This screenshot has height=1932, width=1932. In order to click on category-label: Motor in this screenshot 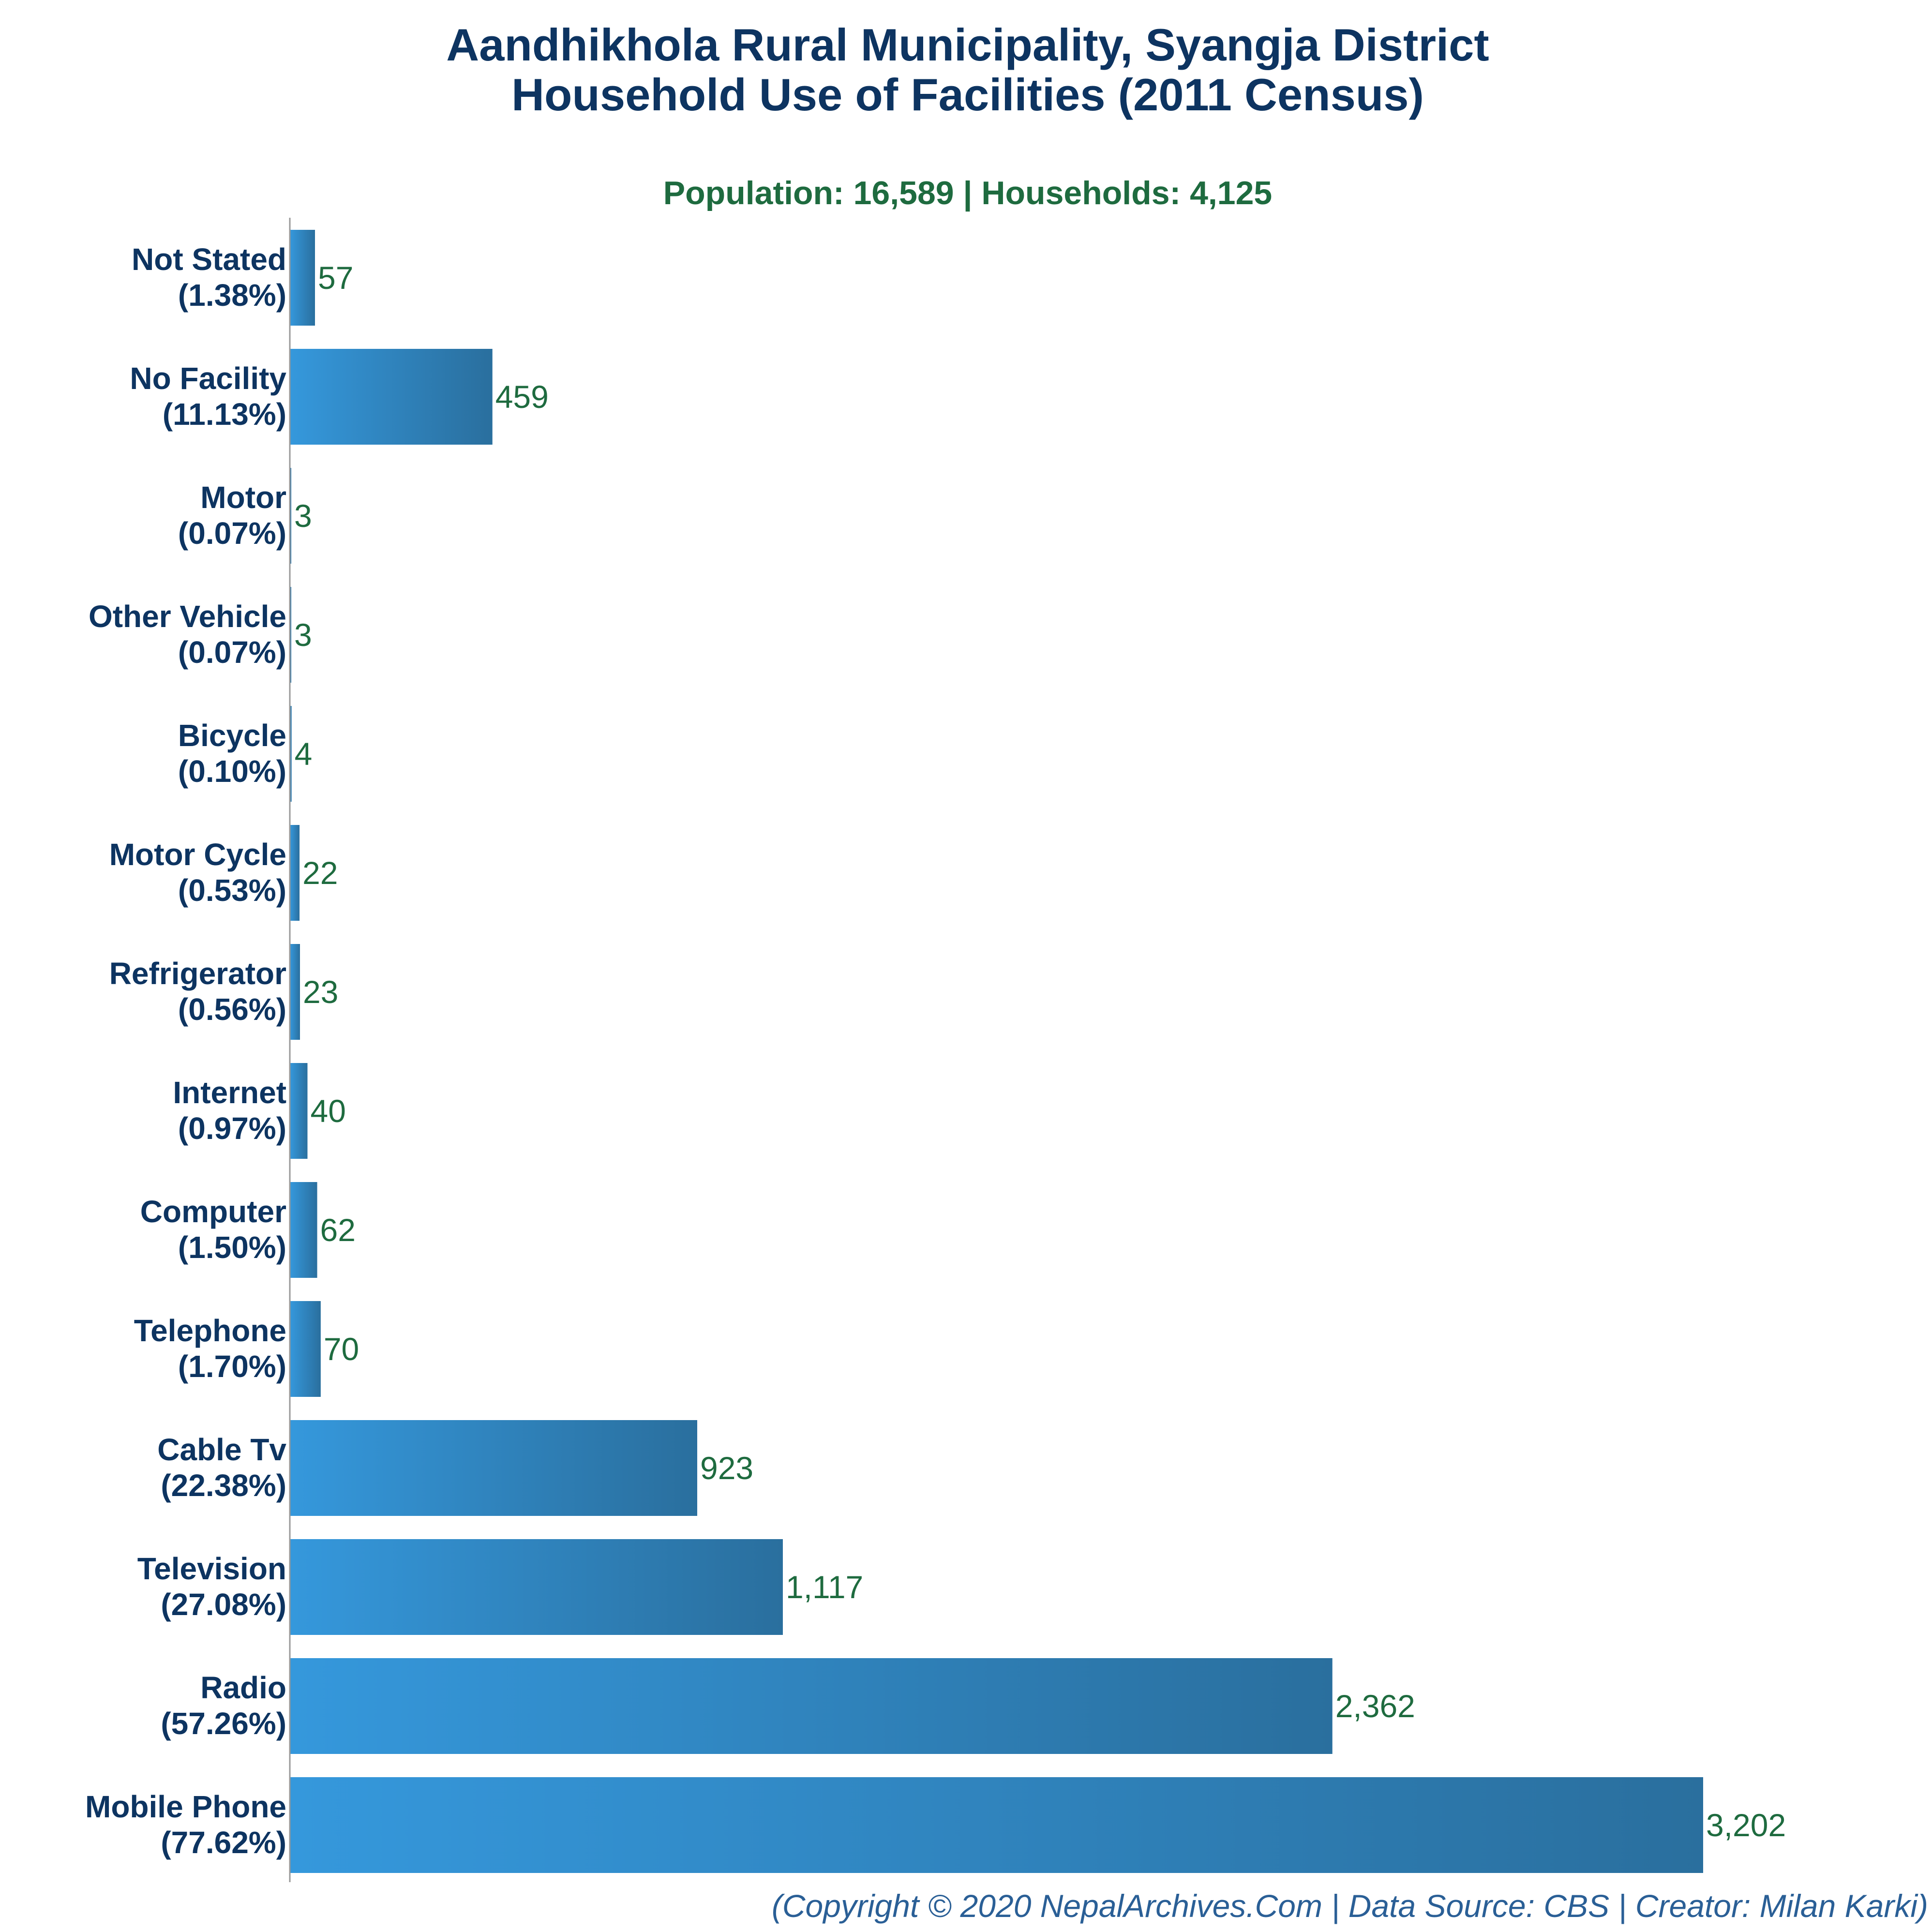, I will do `click(243, 497)`.